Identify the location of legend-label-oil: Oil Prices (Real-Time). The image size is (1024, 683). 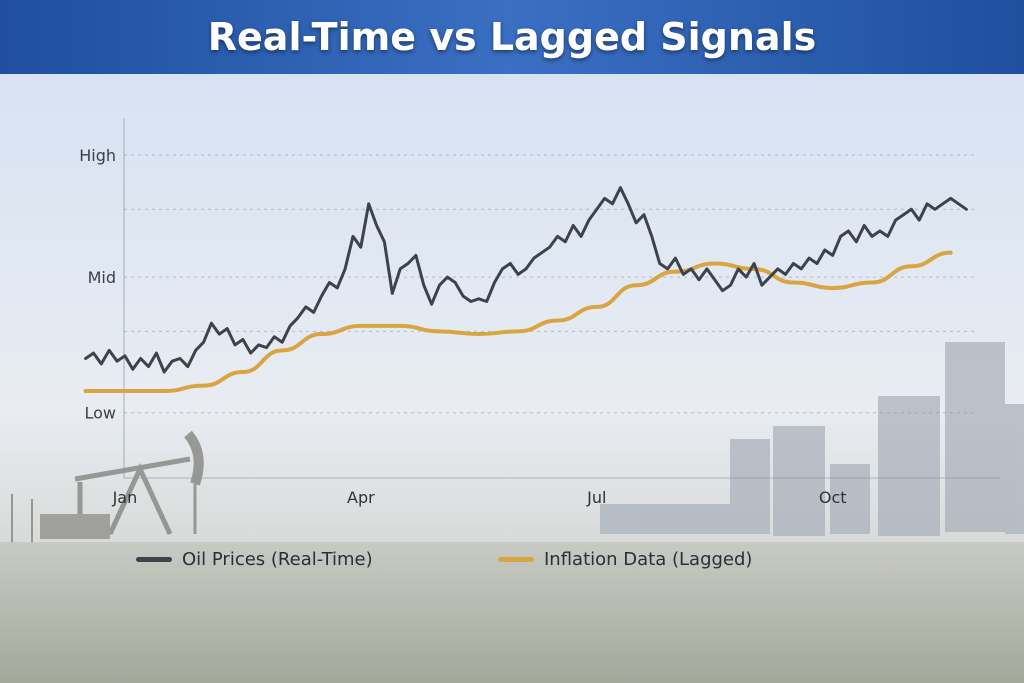
(277, 559).